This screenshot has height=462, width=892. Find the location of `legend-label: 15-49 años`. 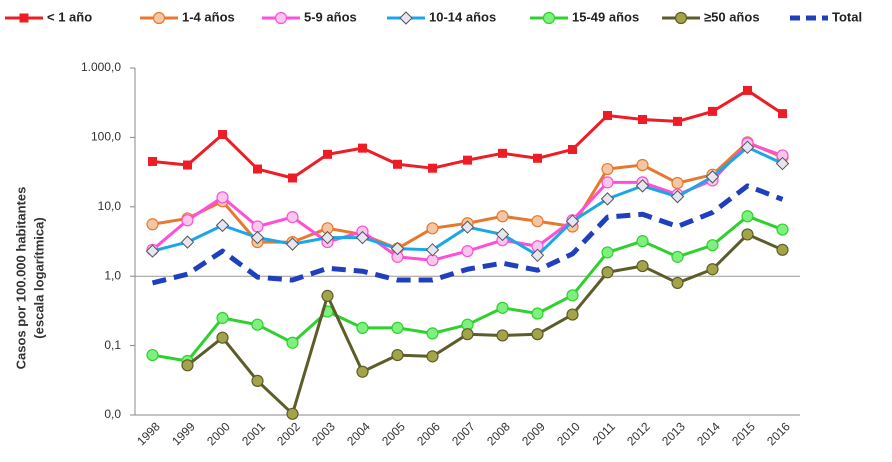

legend-label: 15-49 años is located at coordinates (605, 16).